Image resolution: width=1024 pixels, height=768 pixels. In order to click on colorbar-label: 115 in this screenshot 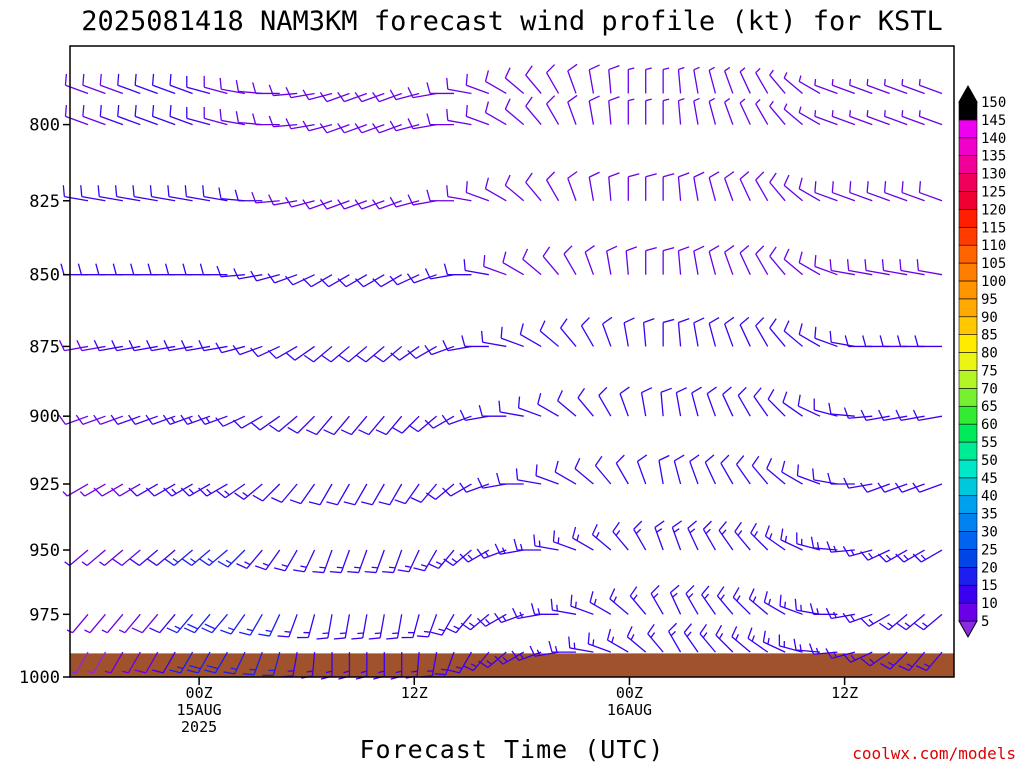, I will do `click(993, 228)`.